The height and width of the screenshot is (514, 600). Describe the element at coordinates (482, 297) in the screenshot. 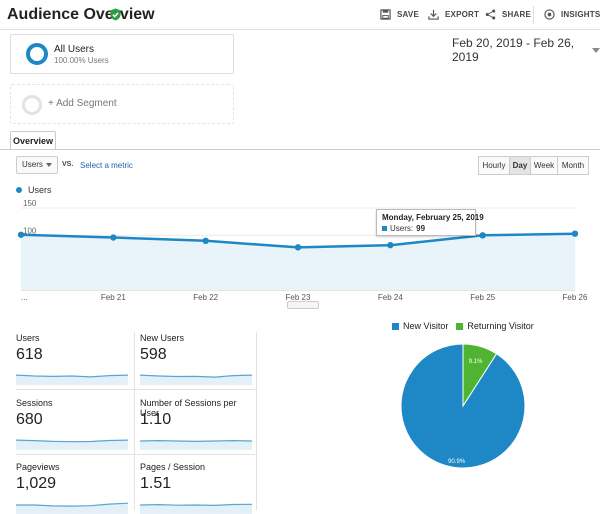

I see `x-tick-label: Feb 25` at that location.